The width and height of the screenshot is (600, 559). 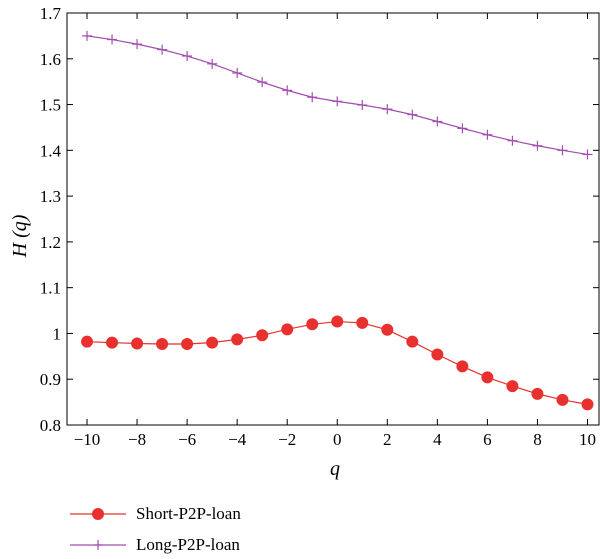 What do you see at coordinates (50, 59) in the screenshot?
I see `y-tick-label: 1.6` at bounding box center [50, 59].